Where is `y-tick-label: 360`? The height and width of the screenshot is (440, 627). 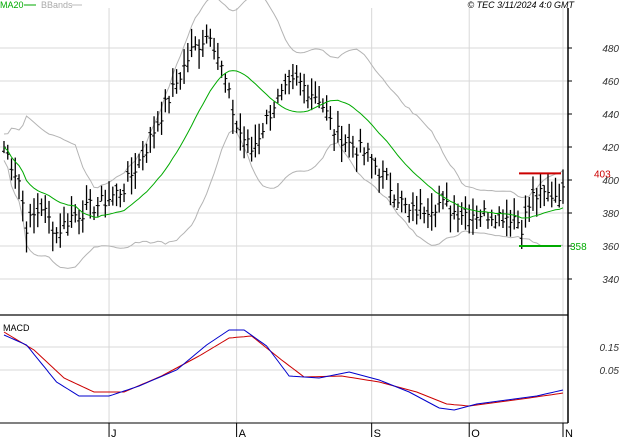
y-tick-label: 360 is located at coordinates (610, 247).